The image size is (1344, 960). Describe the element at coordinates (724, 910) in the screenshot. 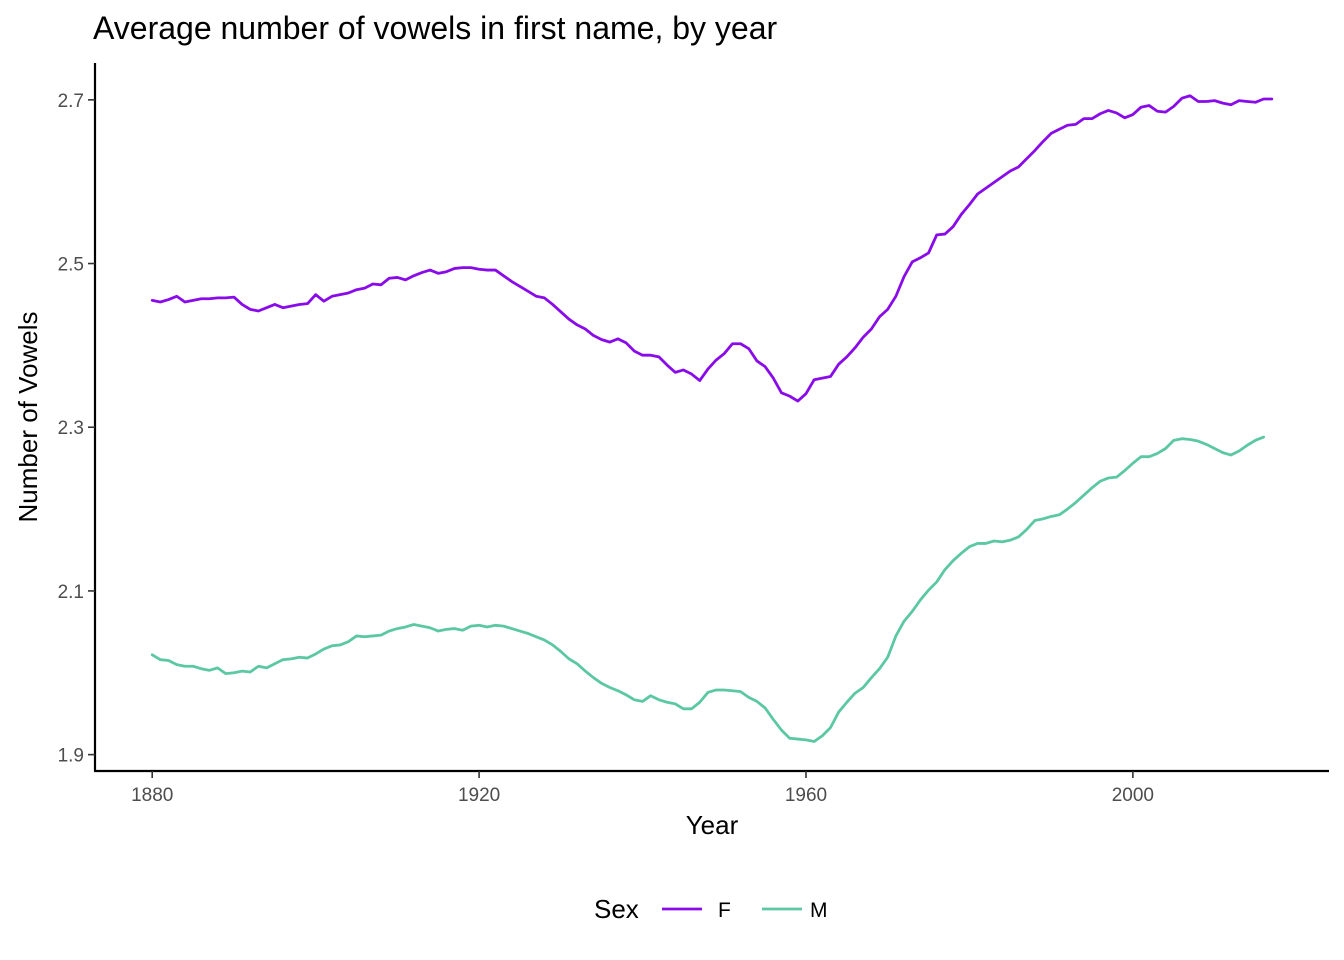

I see `legend-label-f: F` at that location.